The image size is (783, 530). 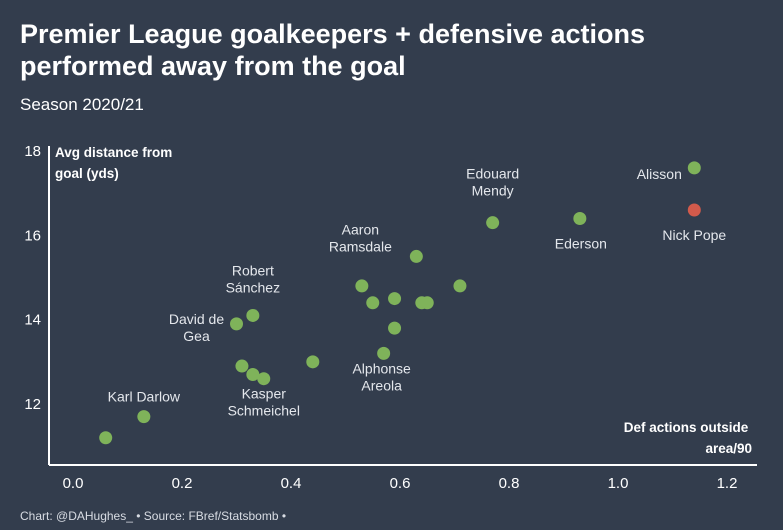 I want to click on point-label: Alphonse Areola, so click(x=381, y=376).